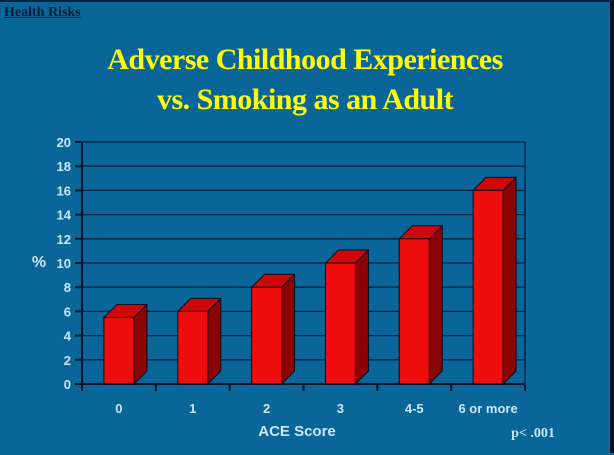 This screenshot has height=455, width=614. What do you see at coordinates (64, 239) in the screenshot?
I see `y-tick-label: 12` at bounding box center [64, 239].